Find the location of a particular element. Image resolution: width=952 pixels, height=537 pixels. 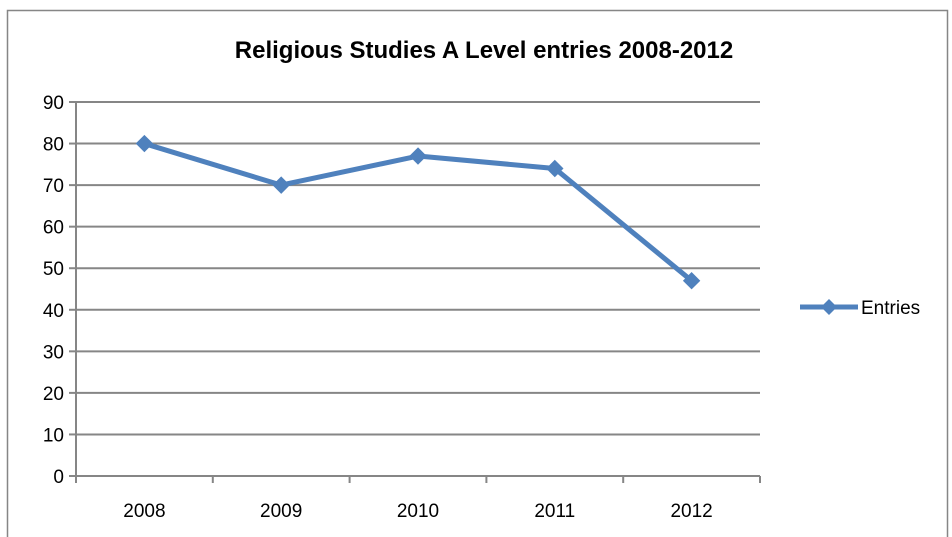

data-point-2010 is located at coordinates (418, 156).